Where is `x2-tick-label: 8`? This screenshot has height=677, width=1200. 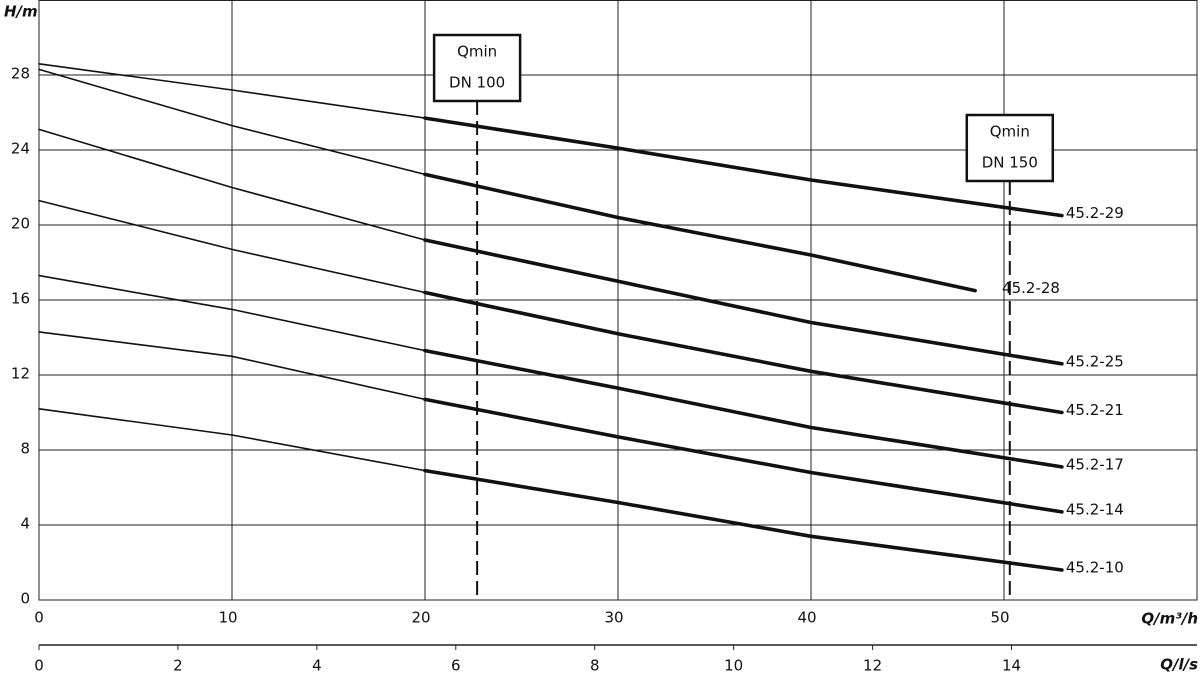
x2-tick-label: 8 is located at coordinates (595, 666).